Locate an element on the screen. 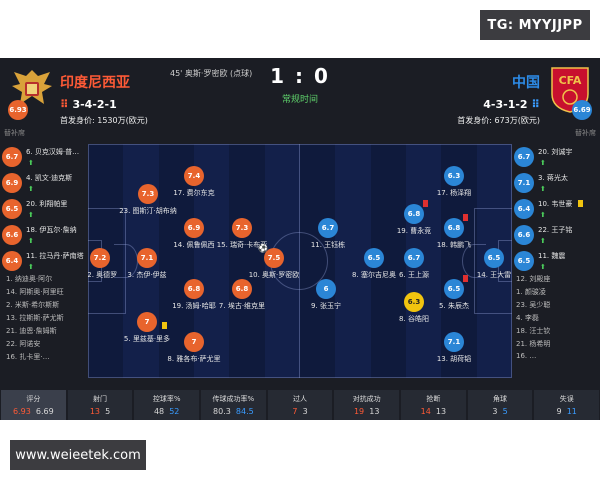 This screenshot has width=600, height=480. stat-dribbles: 过人 7 3 is located at coordinates (300, 405).